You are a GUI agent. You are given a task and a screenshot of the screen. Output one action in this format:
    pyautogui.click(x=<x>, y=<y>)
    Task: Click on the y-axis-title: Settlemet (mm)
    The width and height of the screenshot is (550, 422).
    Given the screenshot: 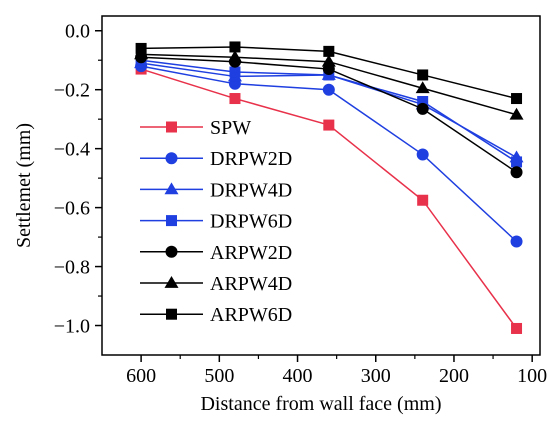 What is the action you would take?
    pyautogui.click(x=24, y=185)
    